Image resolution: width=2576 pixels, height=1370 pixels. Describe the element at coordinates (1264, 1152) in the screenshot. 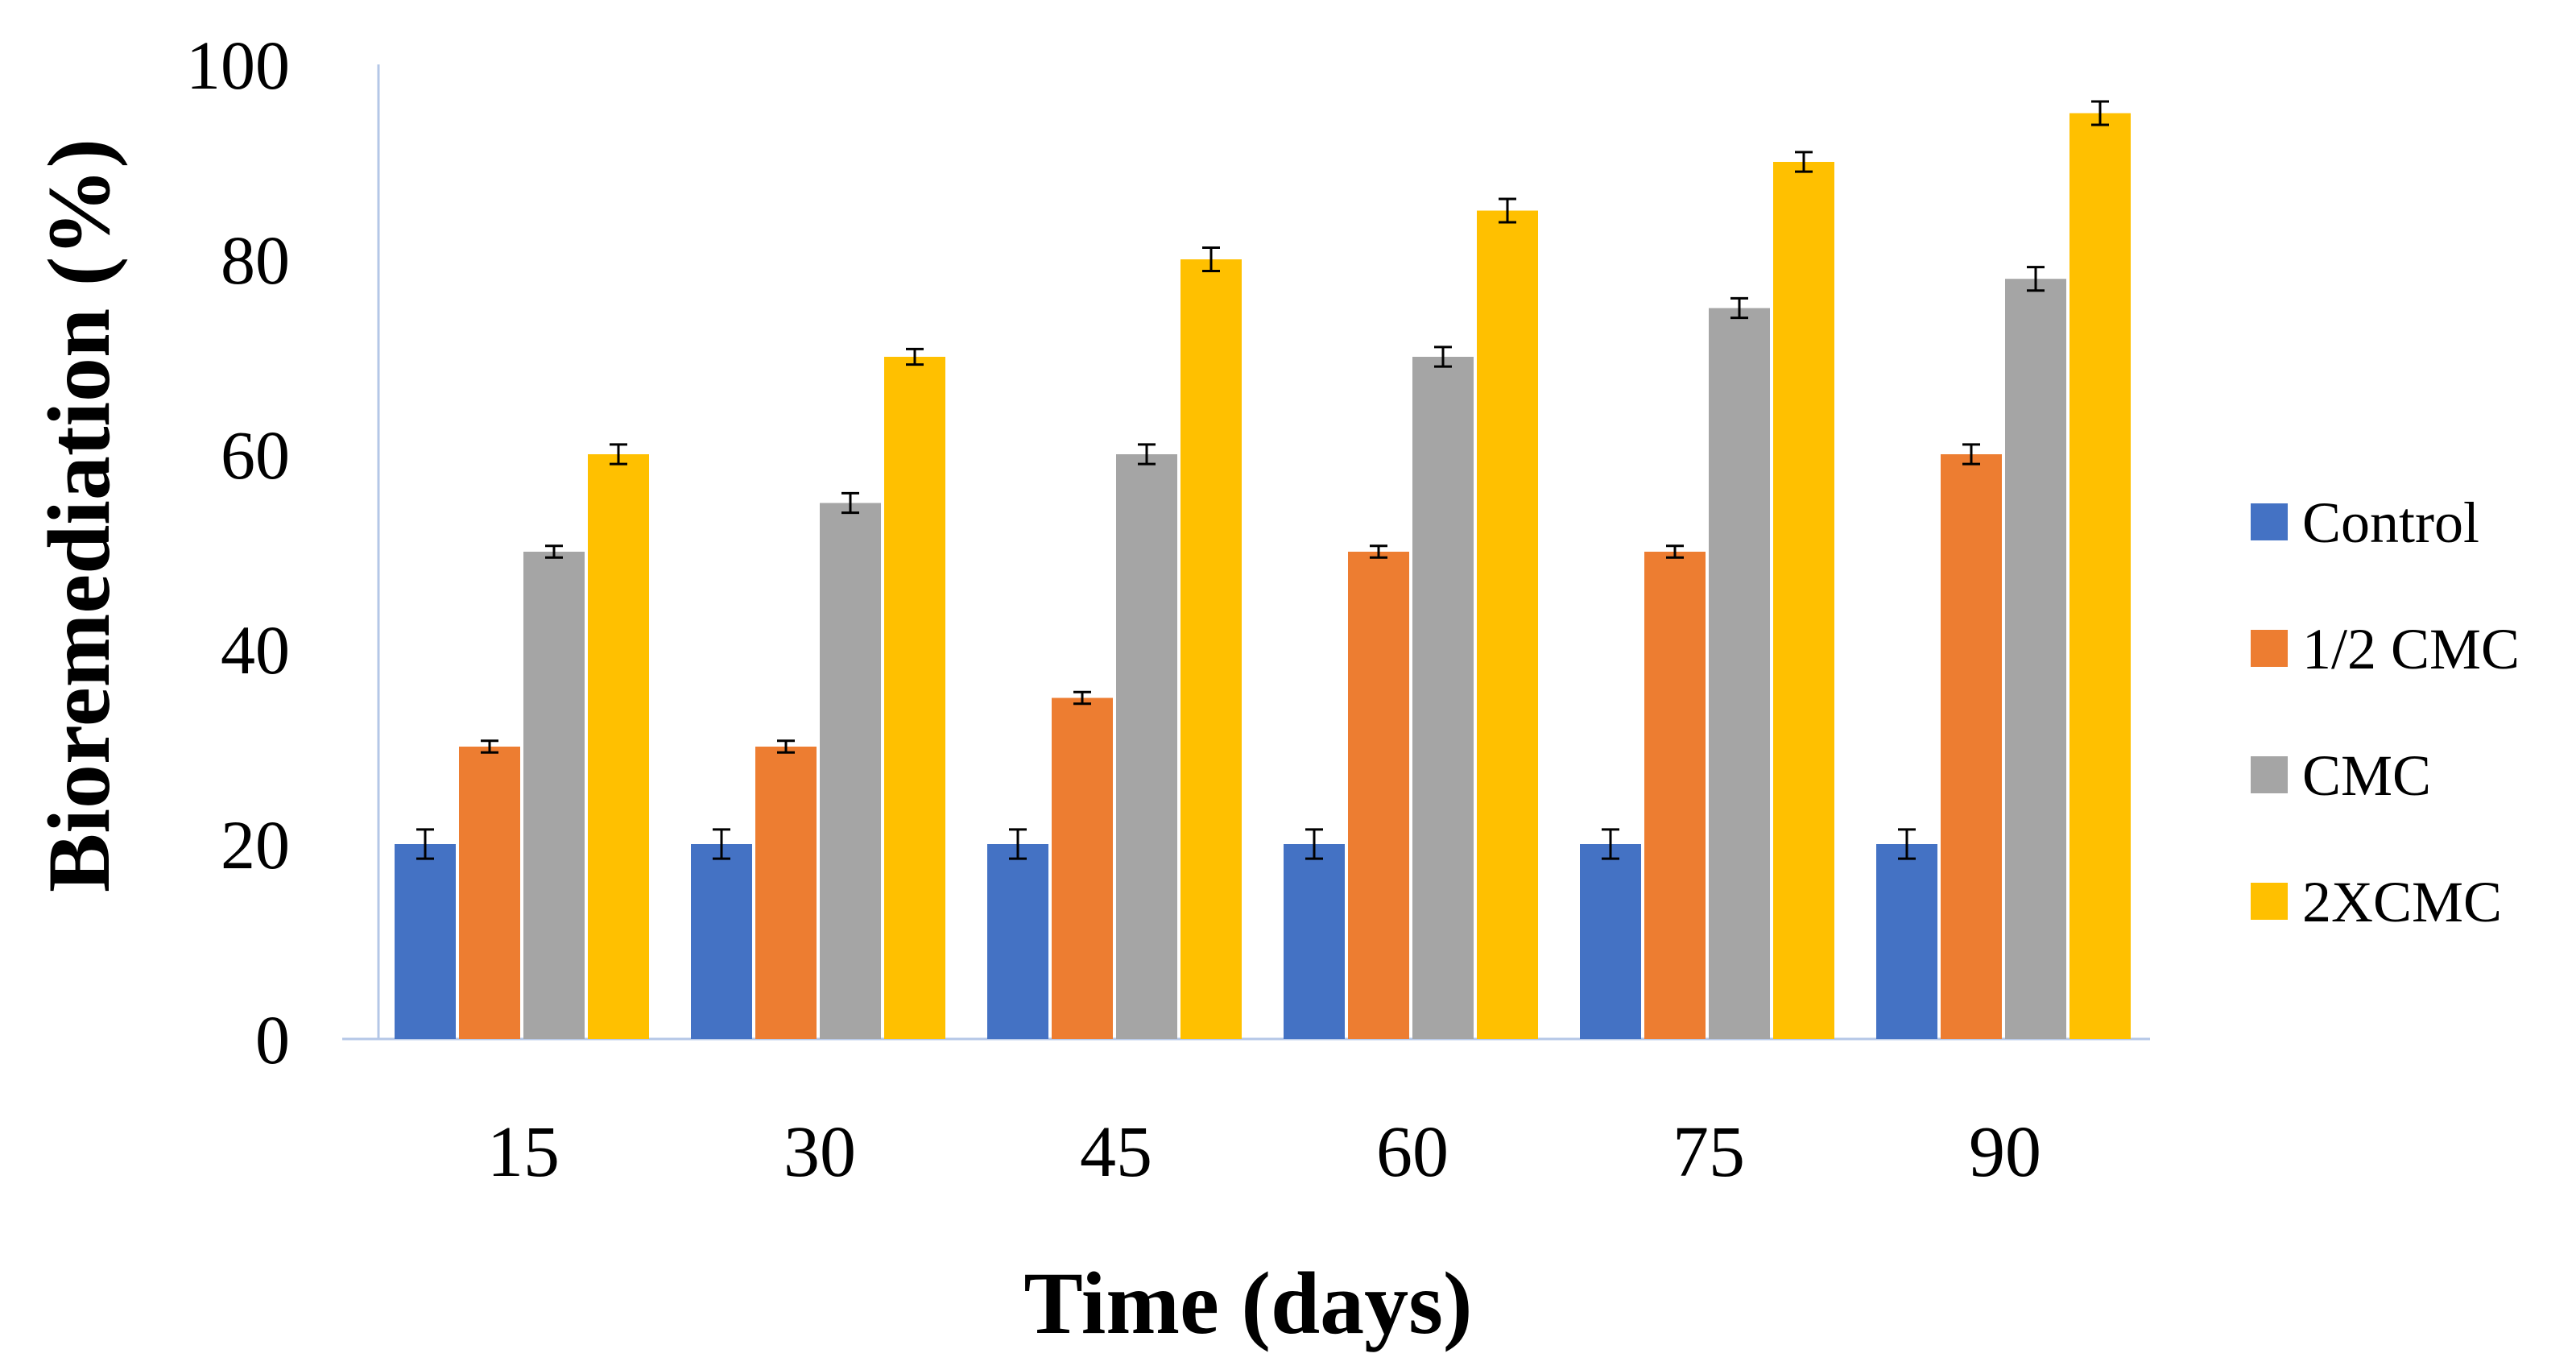

I see `x-axis-ticks: 15 30 45 60 75 90` at that location.